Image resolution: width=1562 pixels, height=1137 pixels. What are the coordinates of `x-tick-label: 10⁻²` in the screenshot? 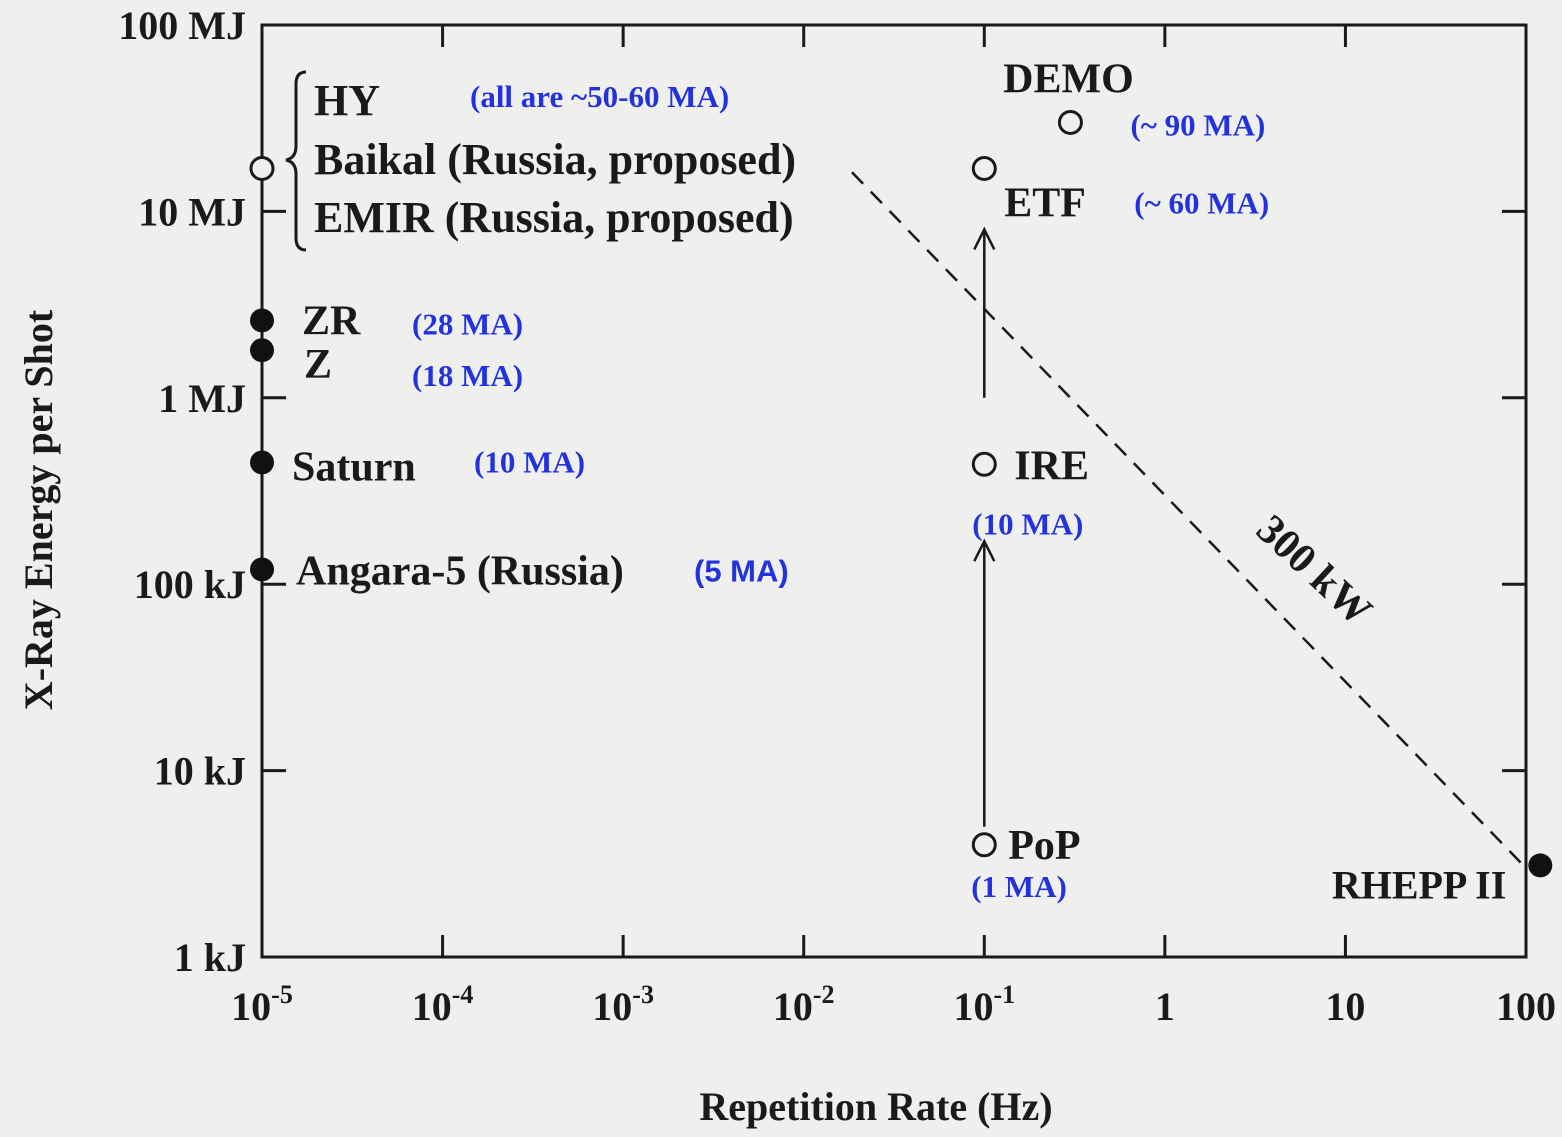 It's located at (804, 1004).